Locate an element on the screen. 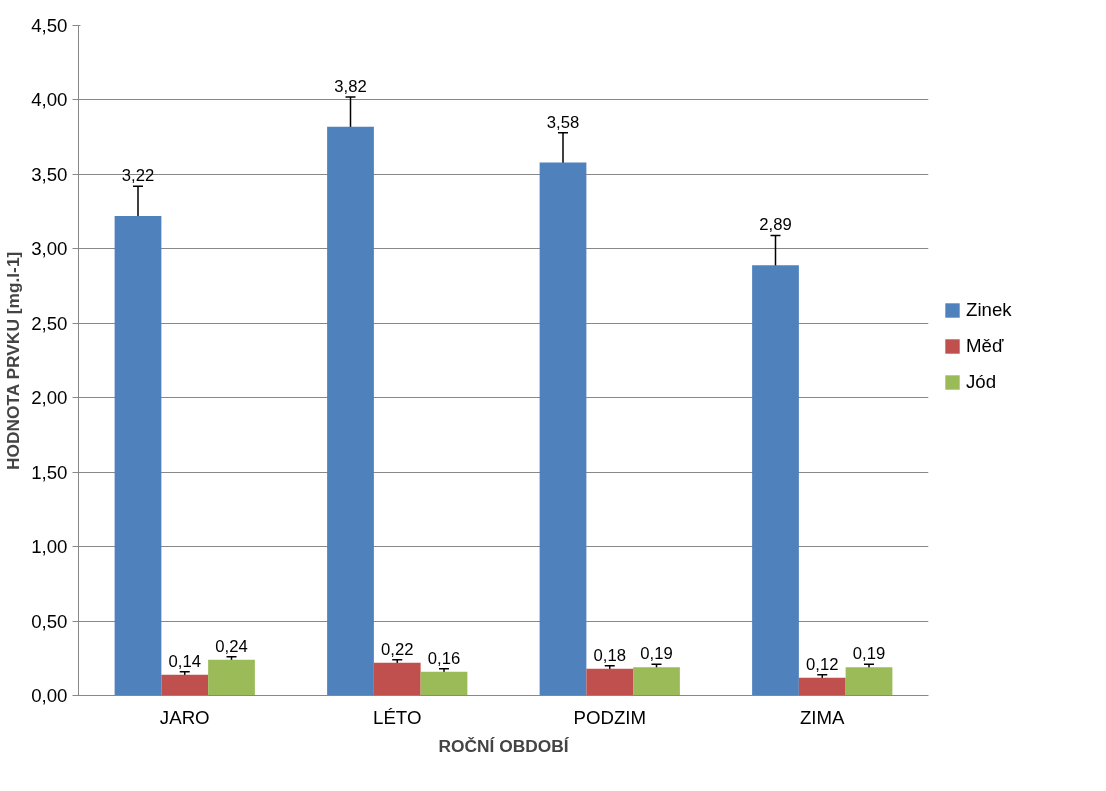  y-axis-title: HODNOTA PRVKU [mg.l-1] is located at coordinates (13, 360).